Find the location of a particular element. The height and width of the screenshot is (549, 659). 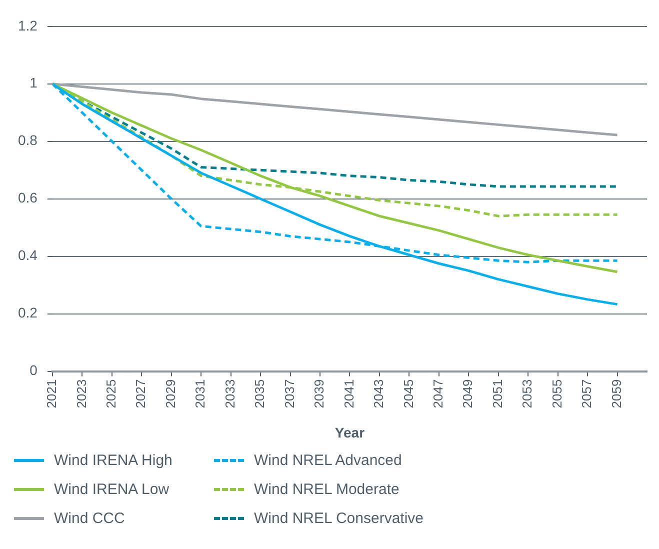

x-tick-label: 2035 is located at coordinates (260, 393).